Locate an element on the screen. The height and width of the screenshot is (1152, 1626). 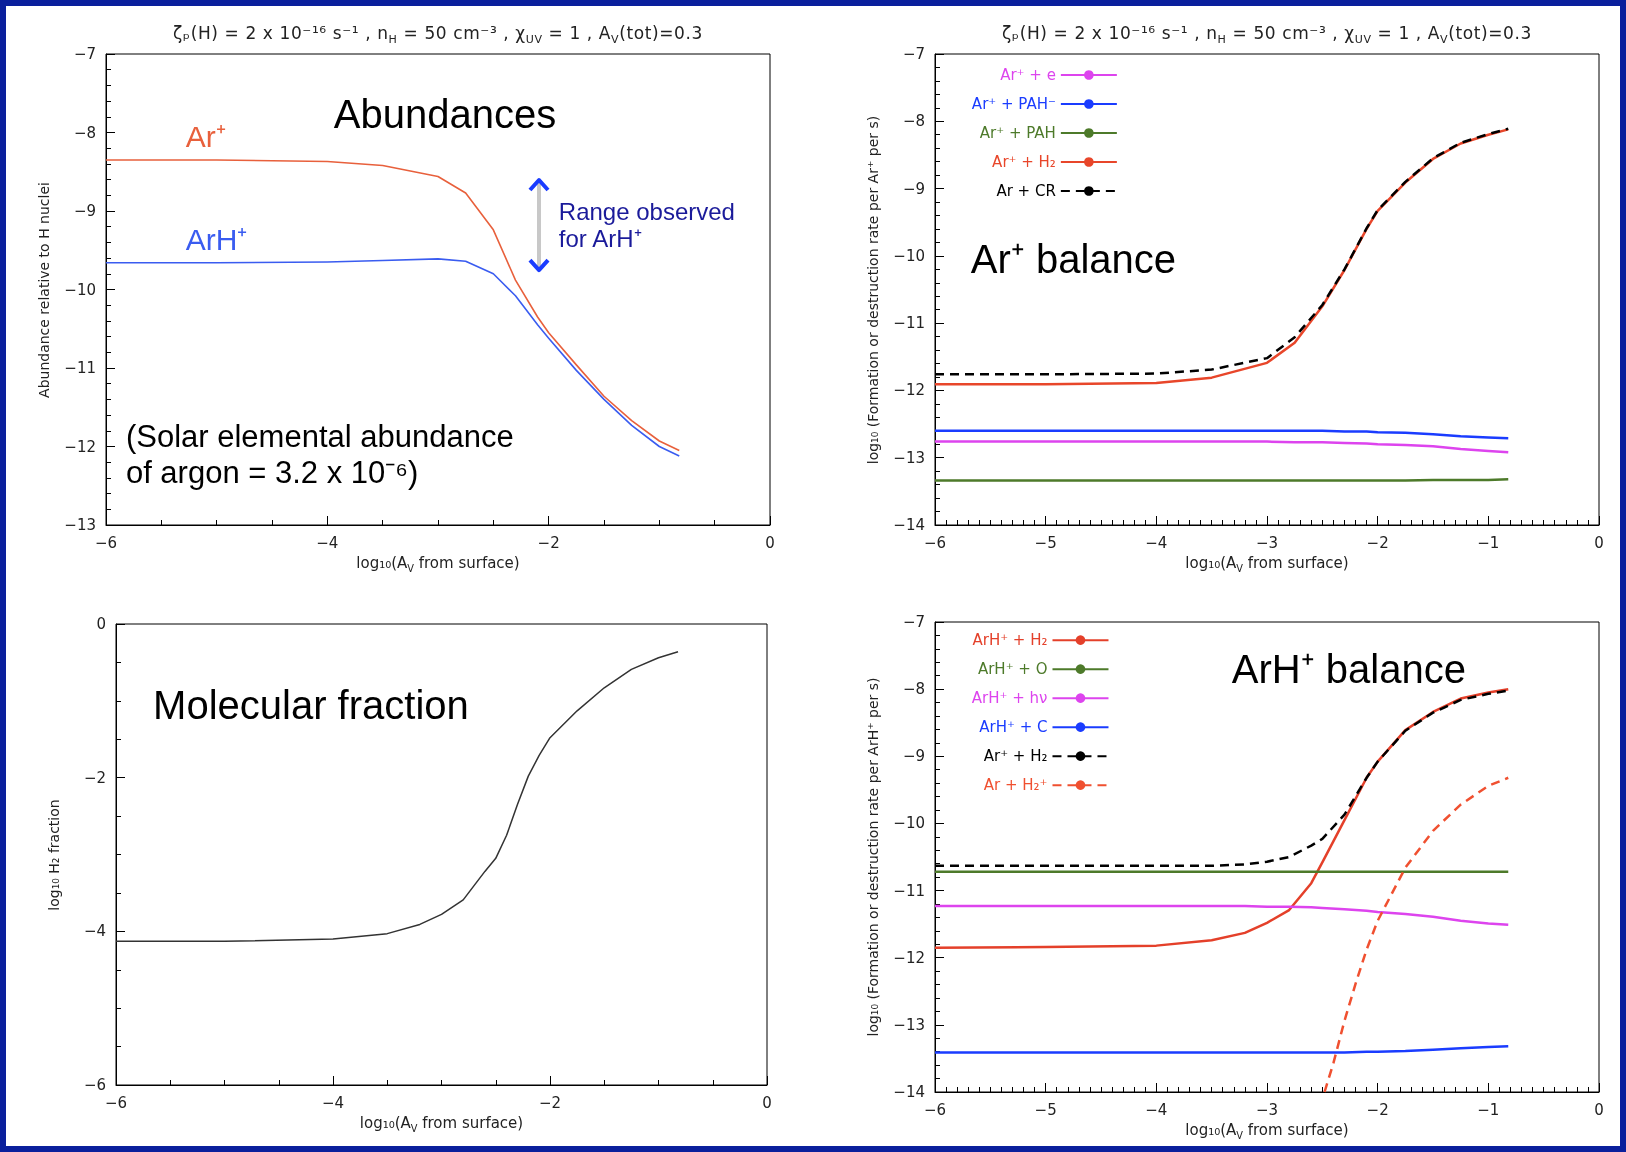
annotation: (Solar elemental abundance of argon = 3.2 x 10⁻⁶) is located at coordinates (320, 455).